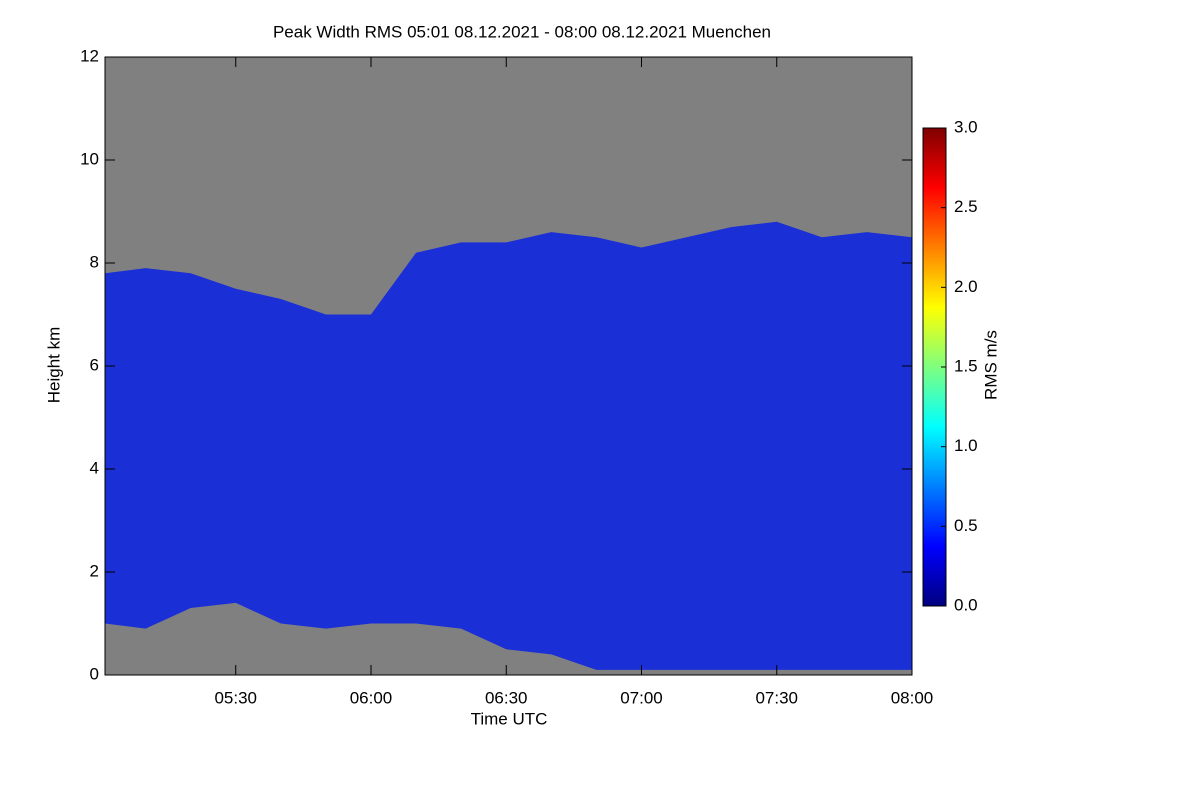 The image size is (1200, 800). What do you see at coordinates (776, 697) in the screenshot?
I see `x-tick-label: 07:30` at bounding box center [776, 697].